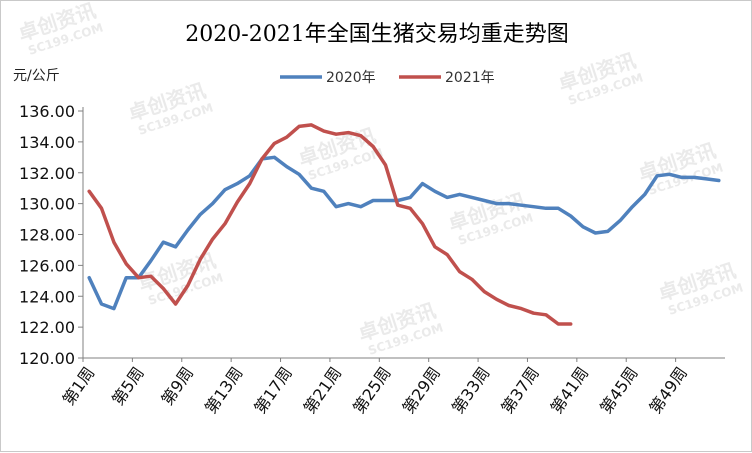  What do you see at coordinates (372, 390) in the screenshot?
I see `x-tick-label: 第25周` at bounding box center [372, 390].